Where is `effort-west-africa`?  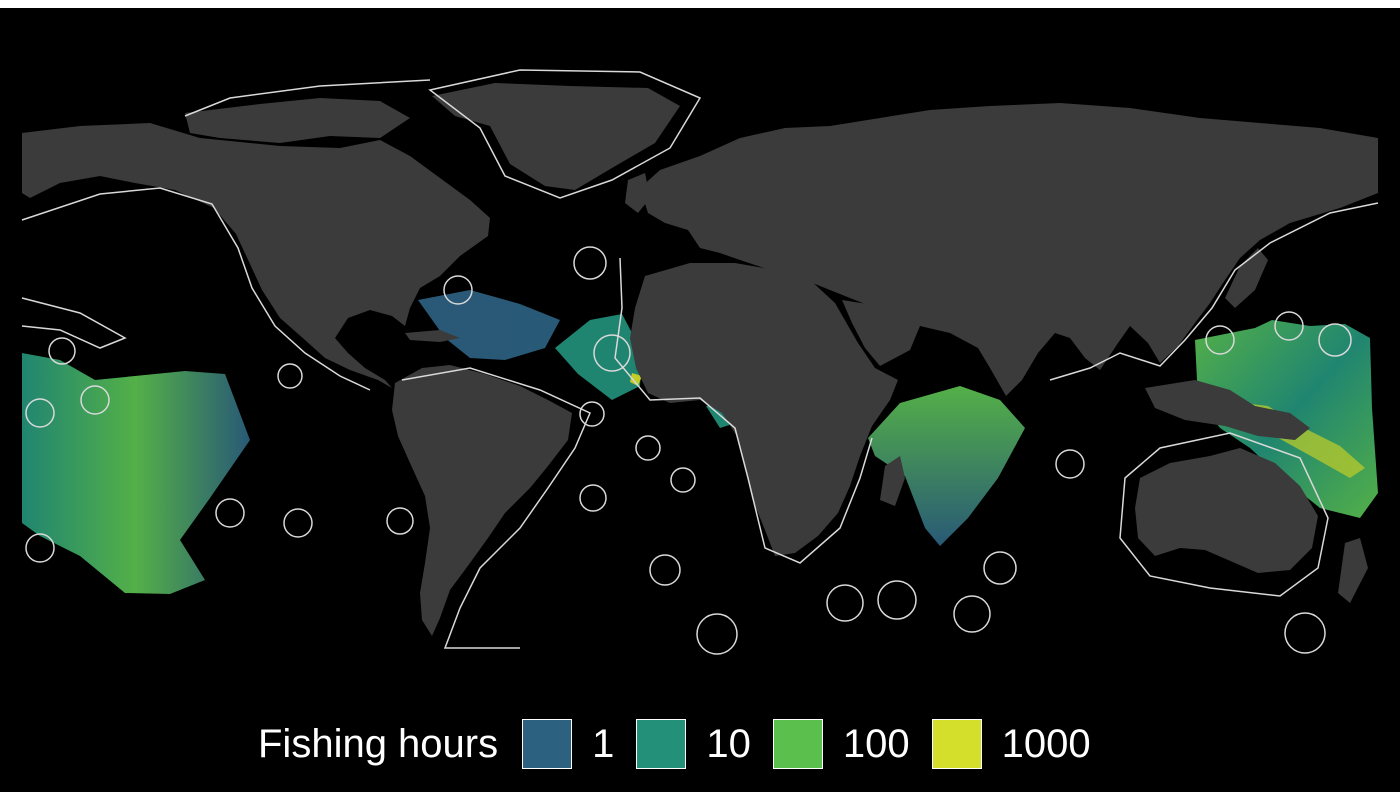 effort-west-africa is located at coordinates (598, 357).